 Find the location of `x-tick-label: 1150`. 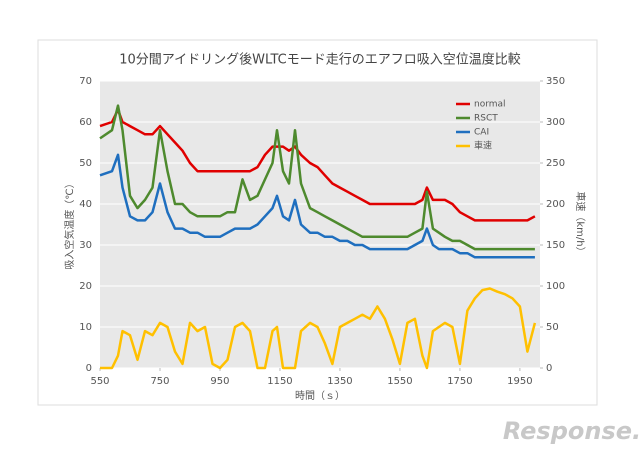

x-tick-label: 1150 is located at coordinates (279, 381).